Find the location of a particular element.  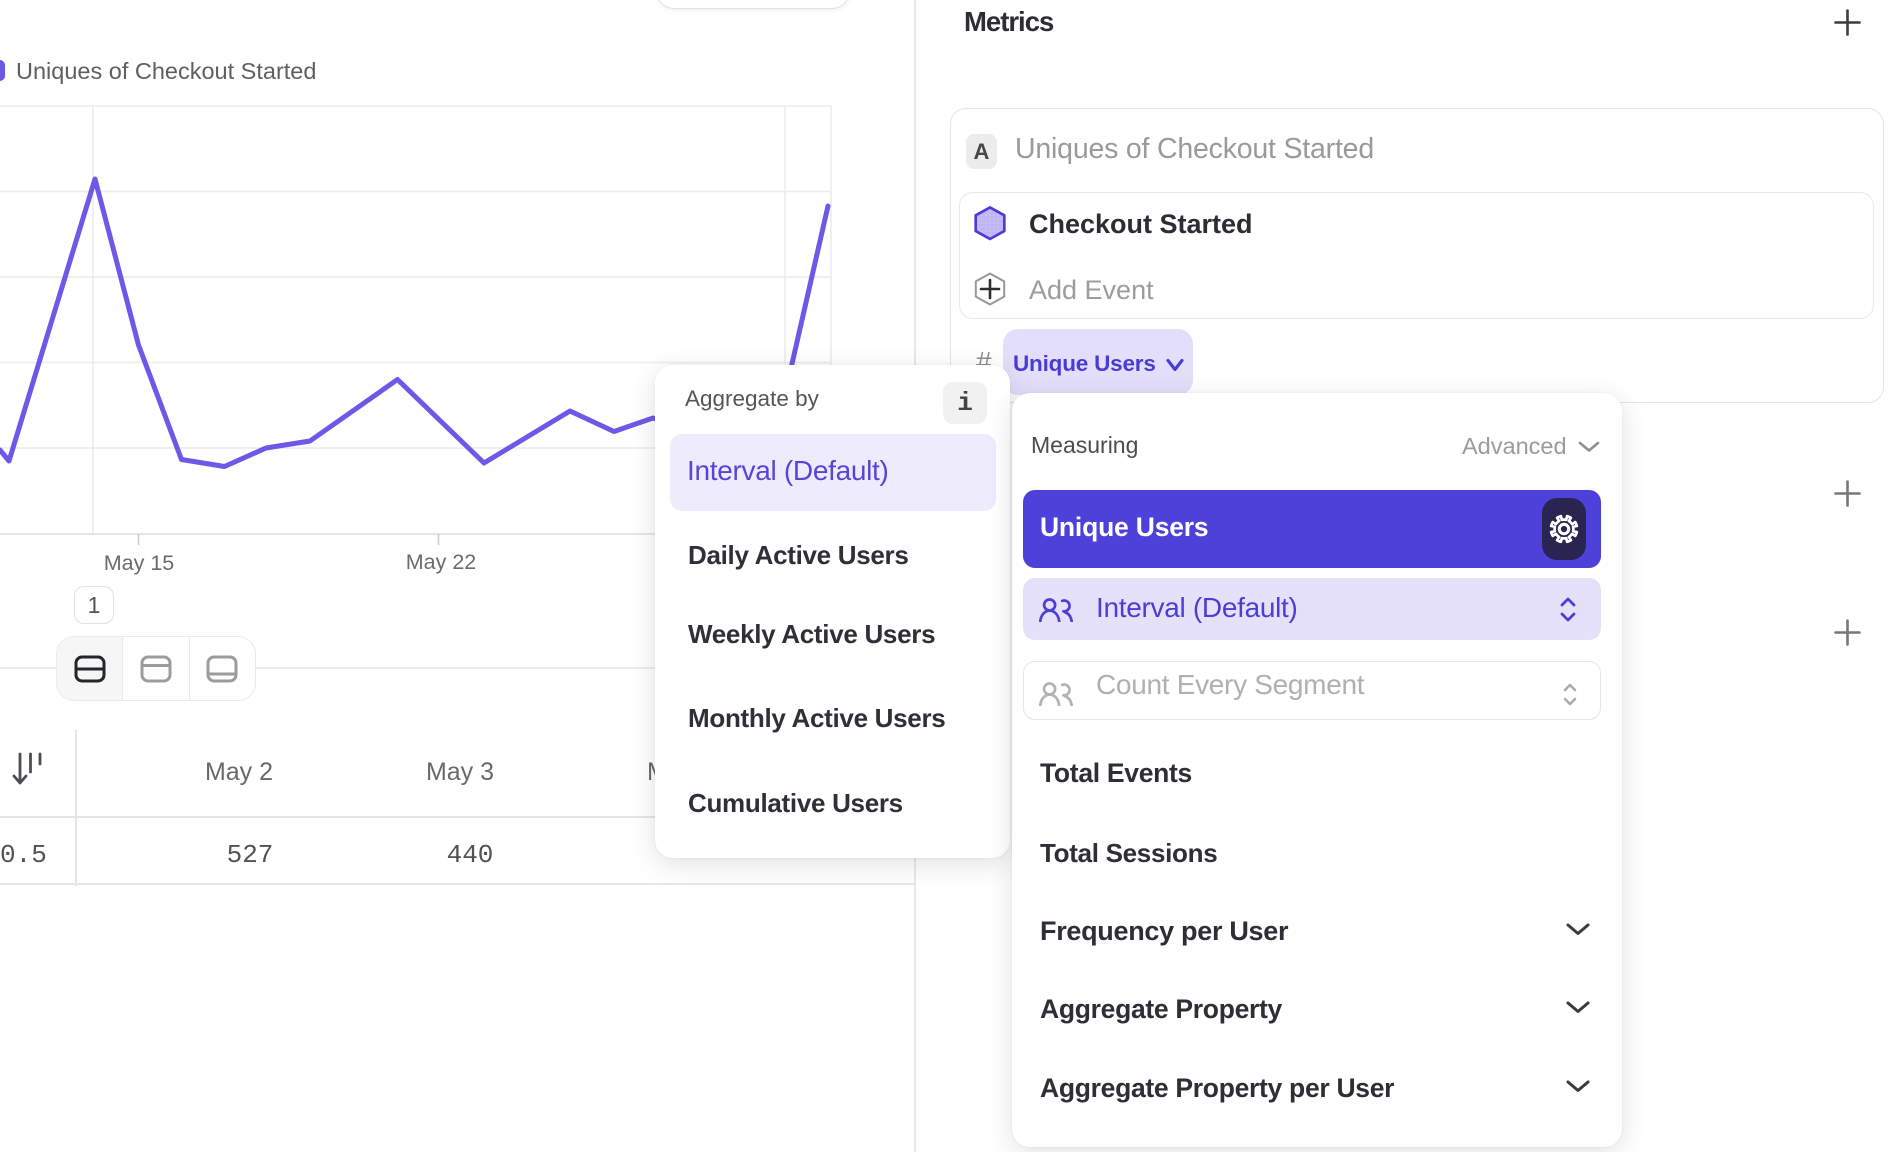

svg-text: May 22 is located at coordinates (441, 562).